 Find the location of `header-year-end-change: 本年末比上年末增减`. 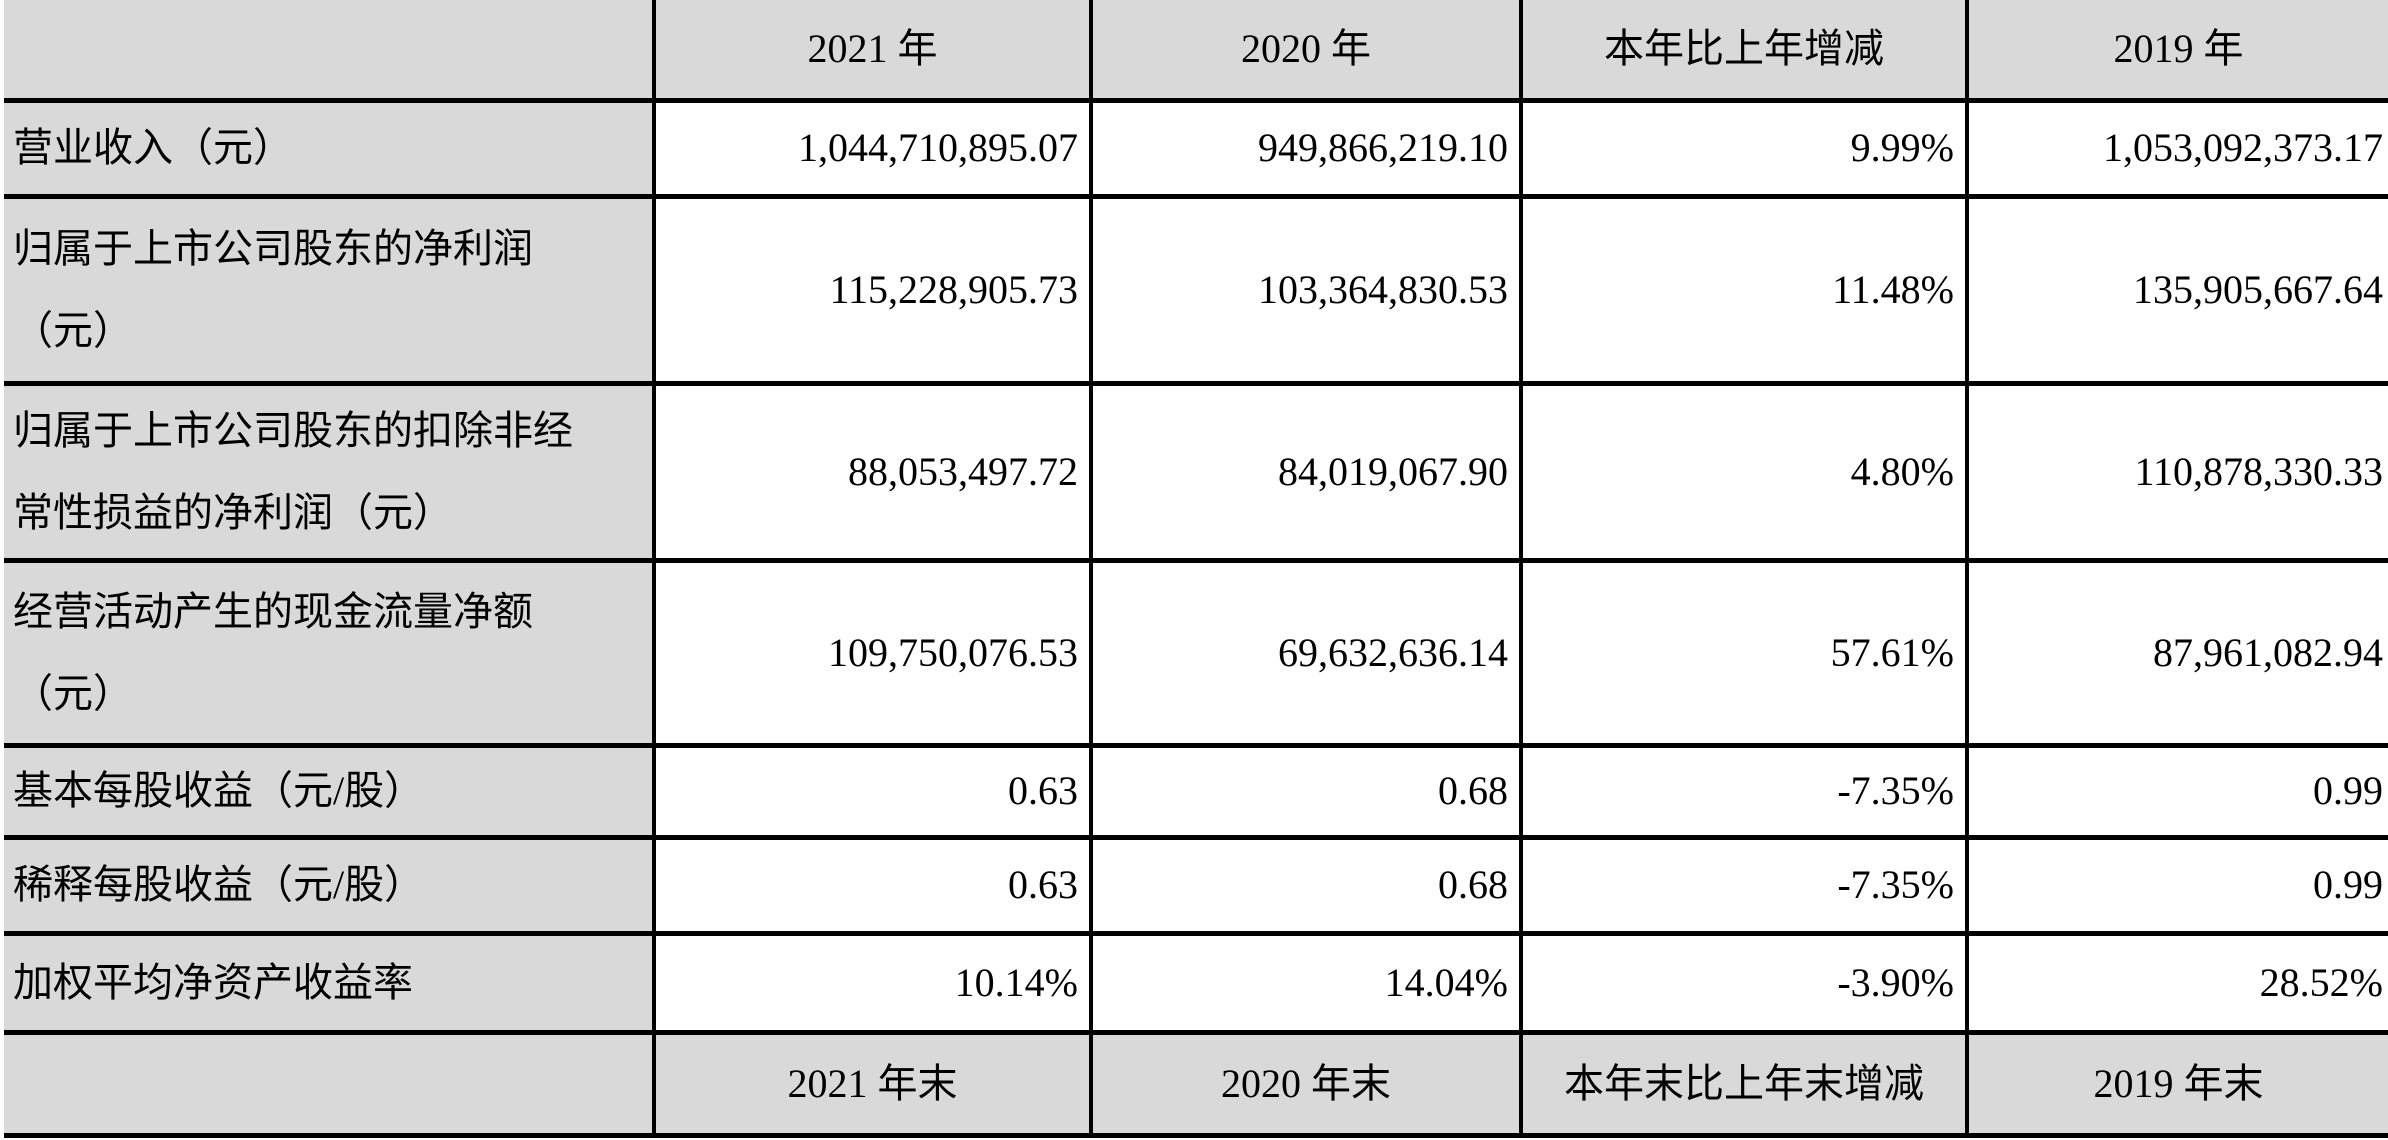

header-year-end-change: 本年末比上年末增减 is located at coordinates (1744, 1083).